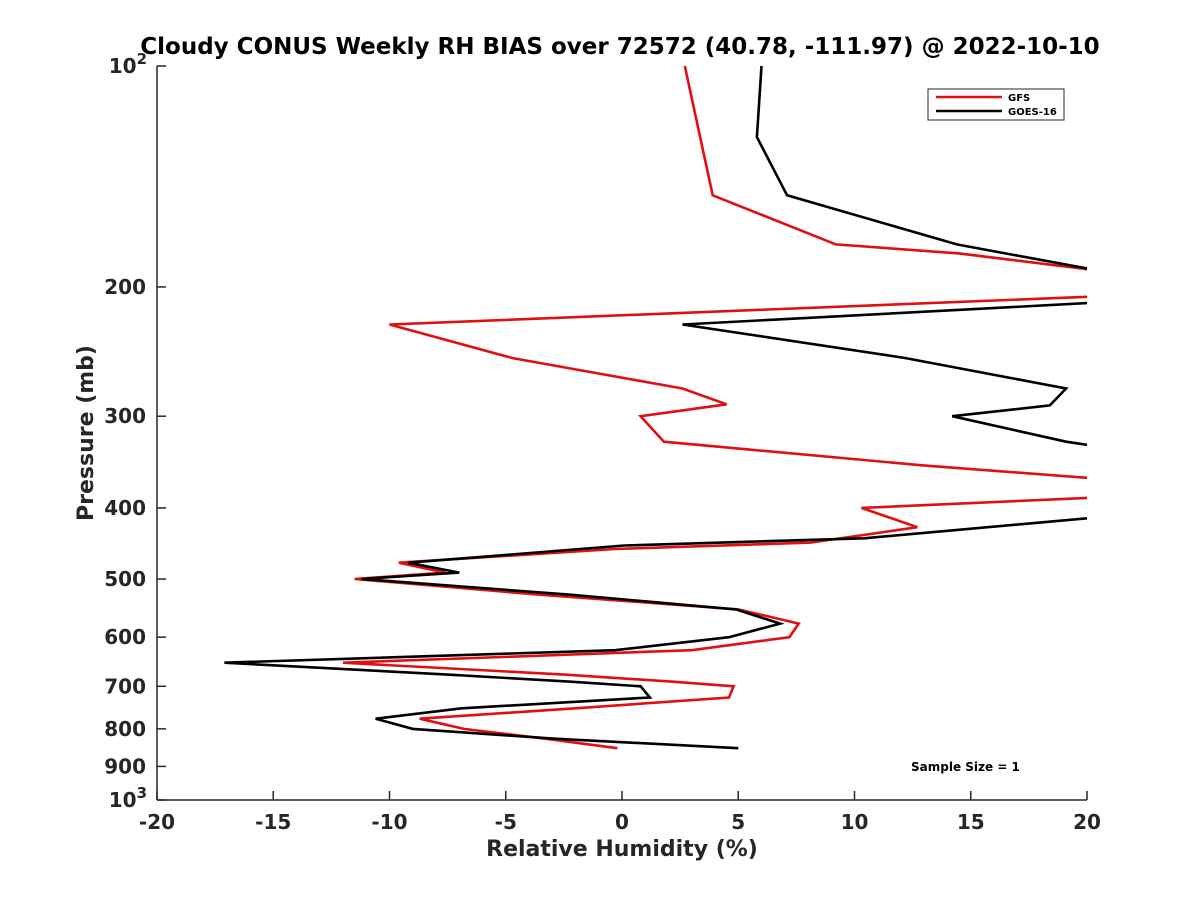 The width and height of the screenshot is (1200, 900). Describe the element at coordinates (125, 637) in the screenshot. I see `y-tick-label: 600` at that location.